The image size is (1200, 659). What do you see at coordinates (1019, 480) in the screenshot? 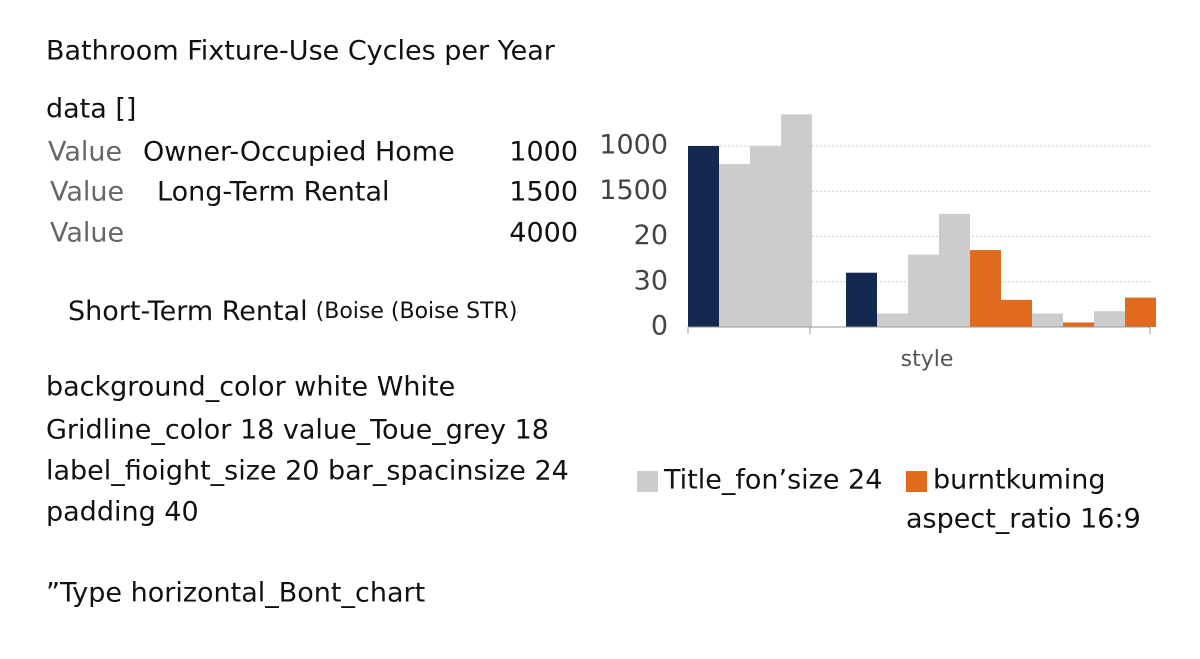
I see `legend-label: burntkuming` at bounding box center [1019, 480].